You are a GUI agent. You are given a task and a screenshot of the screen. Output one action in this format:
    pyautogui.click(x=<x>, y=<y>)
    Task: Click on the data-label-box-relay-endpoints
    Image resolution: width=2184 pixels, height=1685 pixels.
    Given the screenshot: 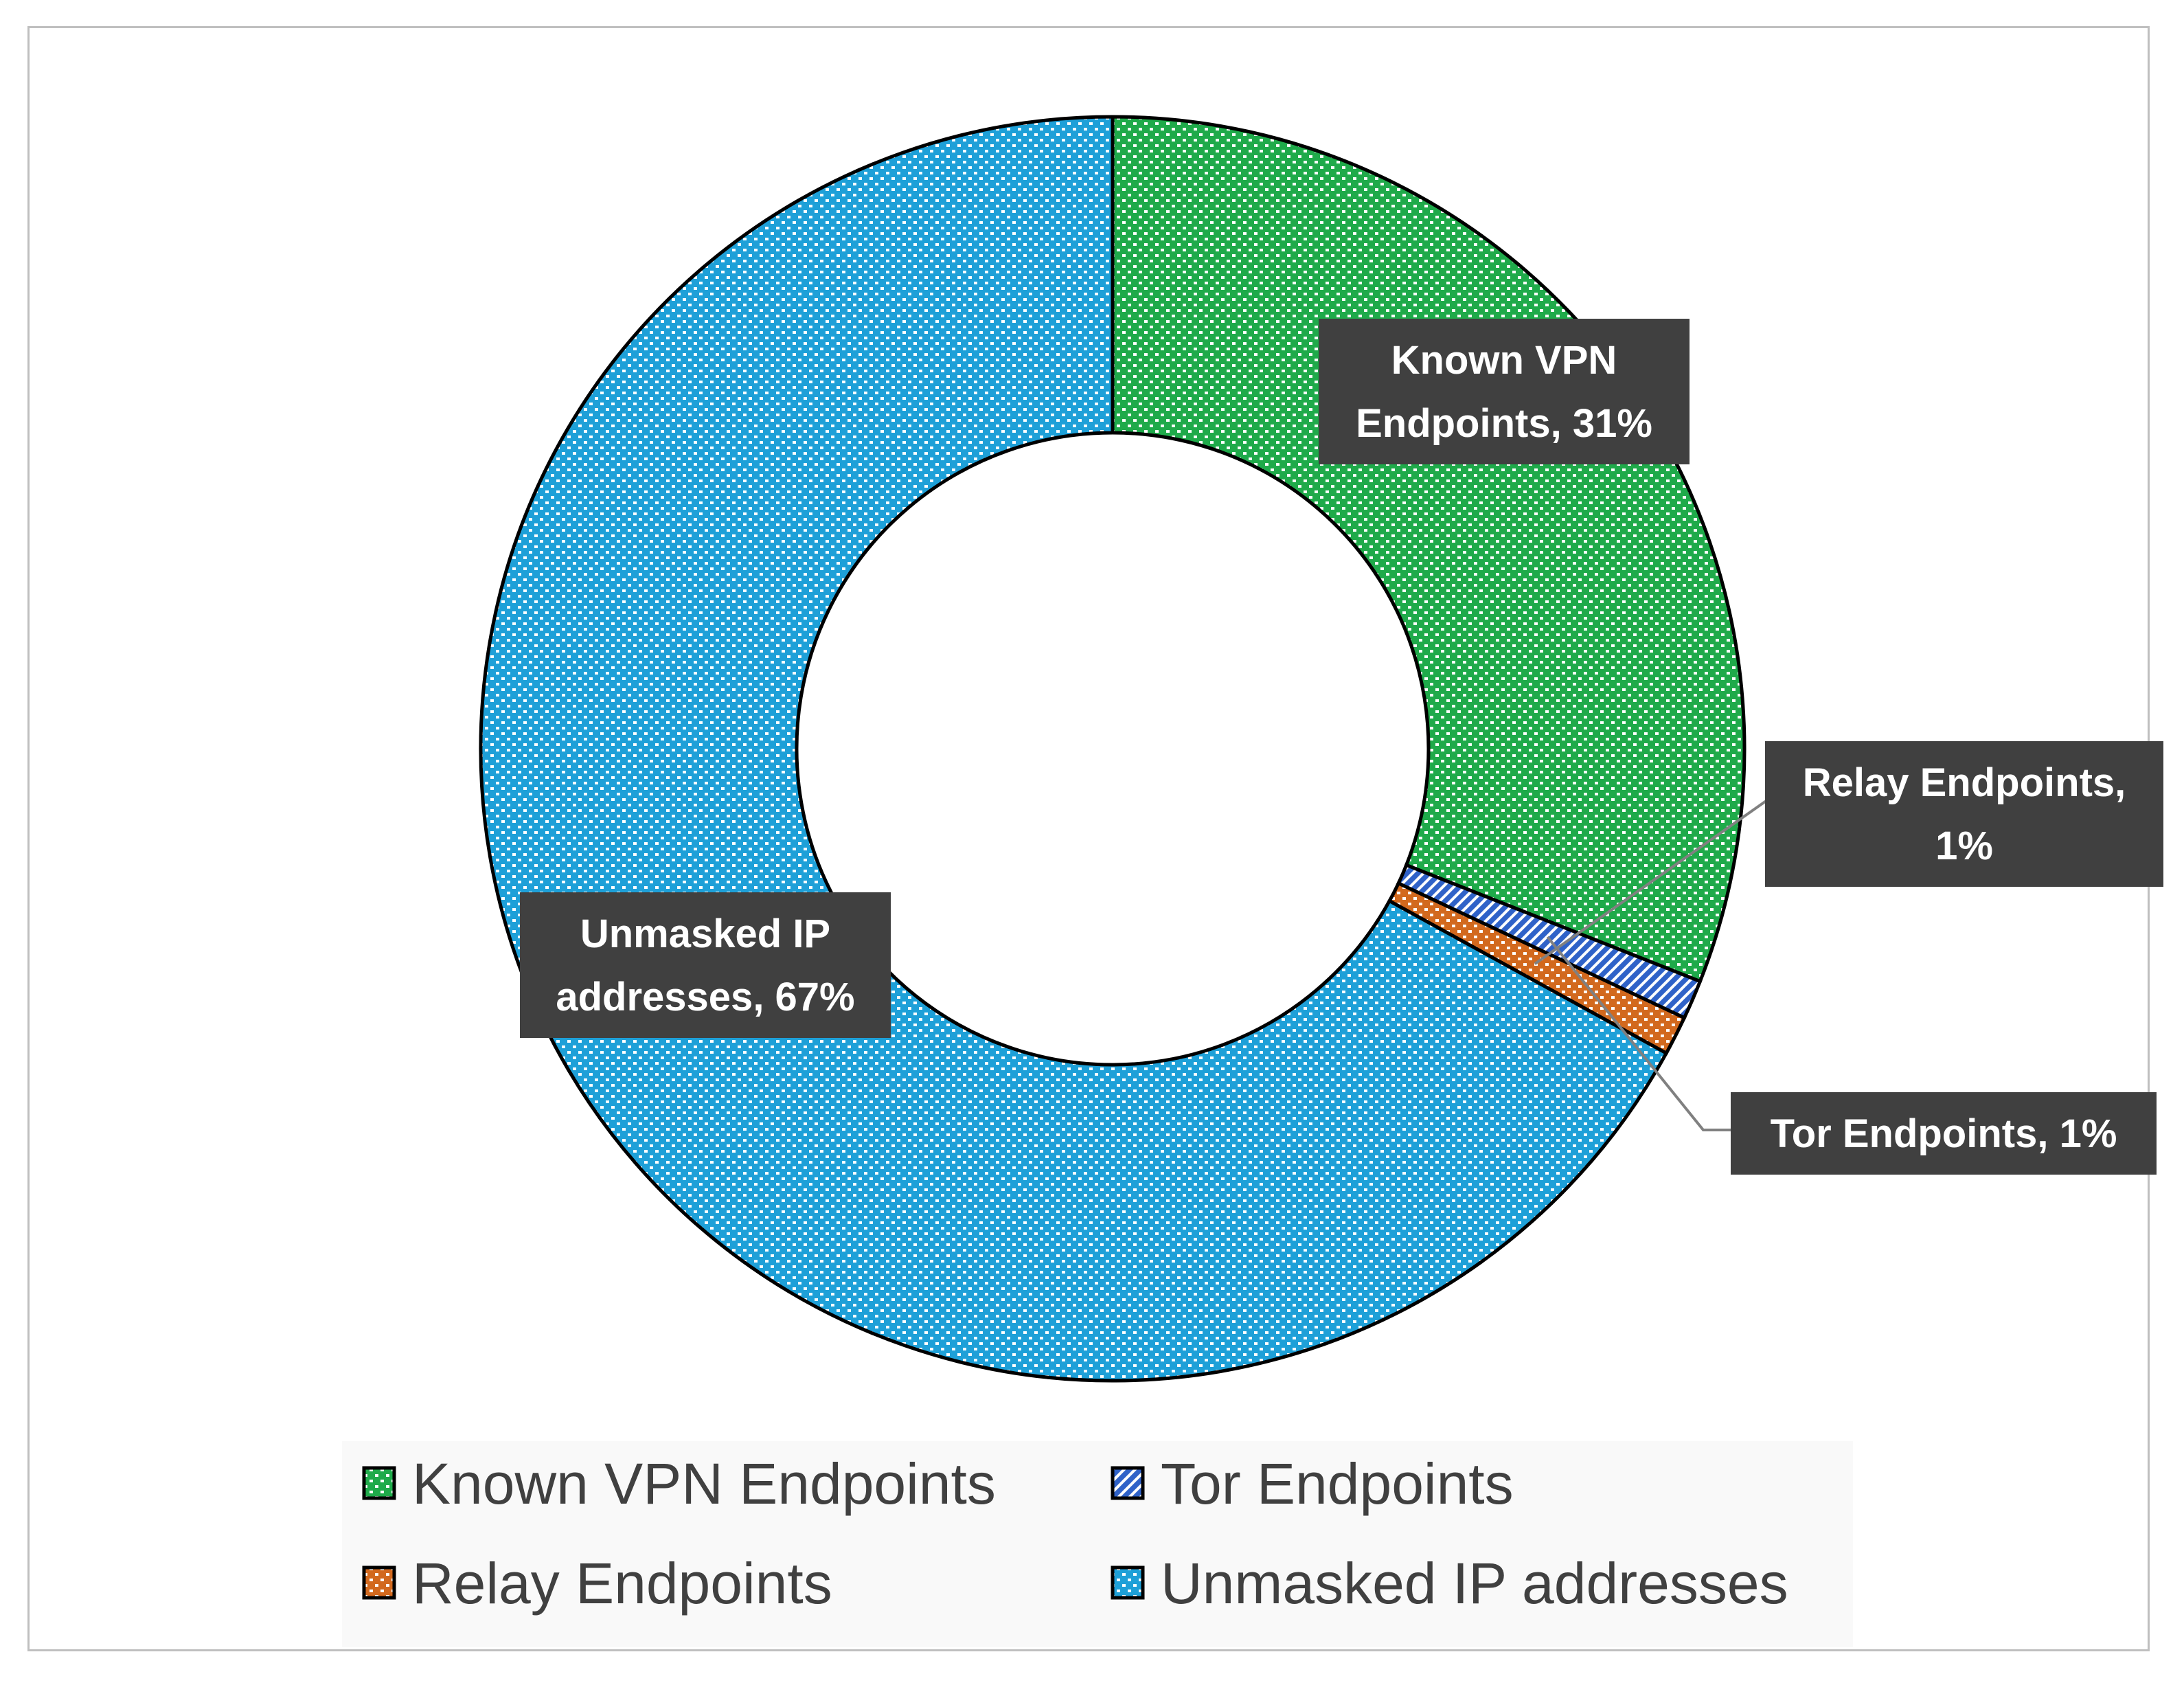 What is the action you would take?
    pyautogui.click(x=1964, y=814)
    